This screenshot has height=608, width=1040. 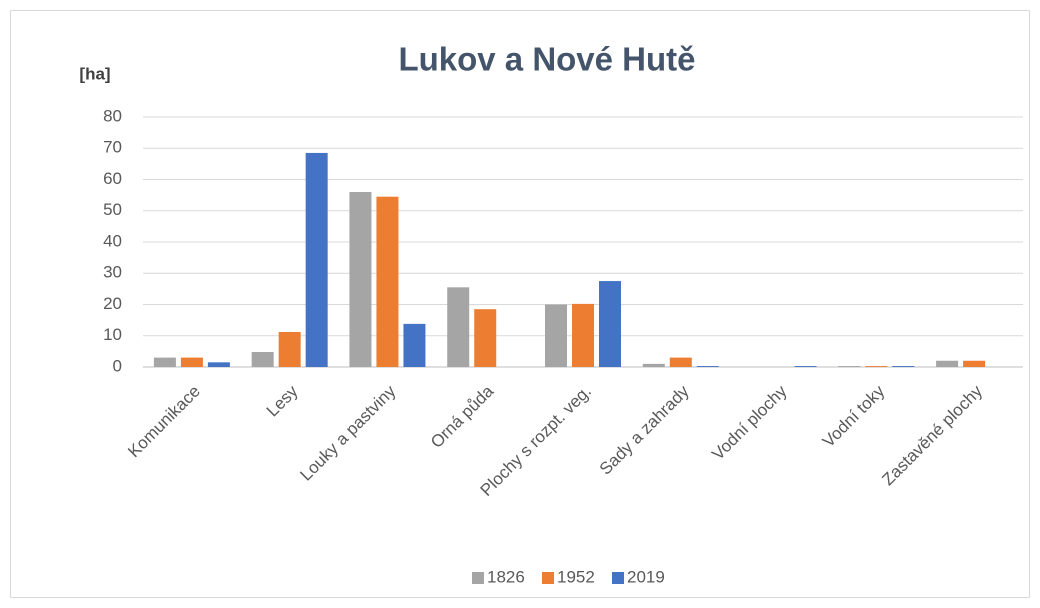 I want to click on y-tick-label: 60, so click(x=112, y=178).